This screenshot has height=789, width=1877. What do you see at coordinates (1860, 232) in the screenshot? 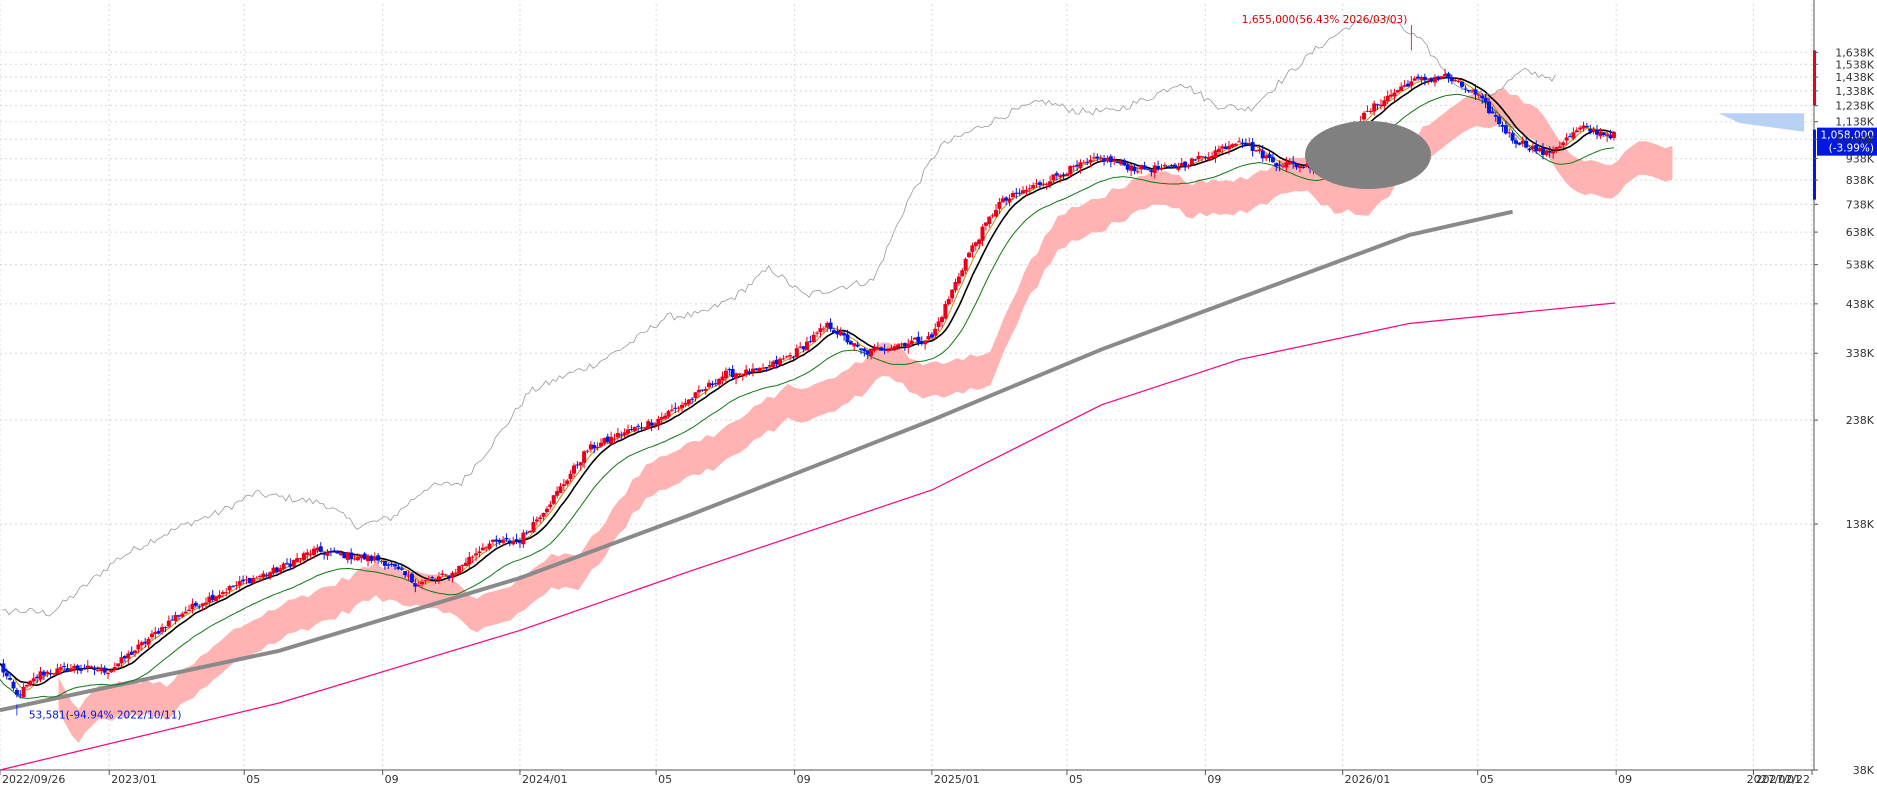
I see `y-tick-label: 638K` at bounding box center [1860, 232].